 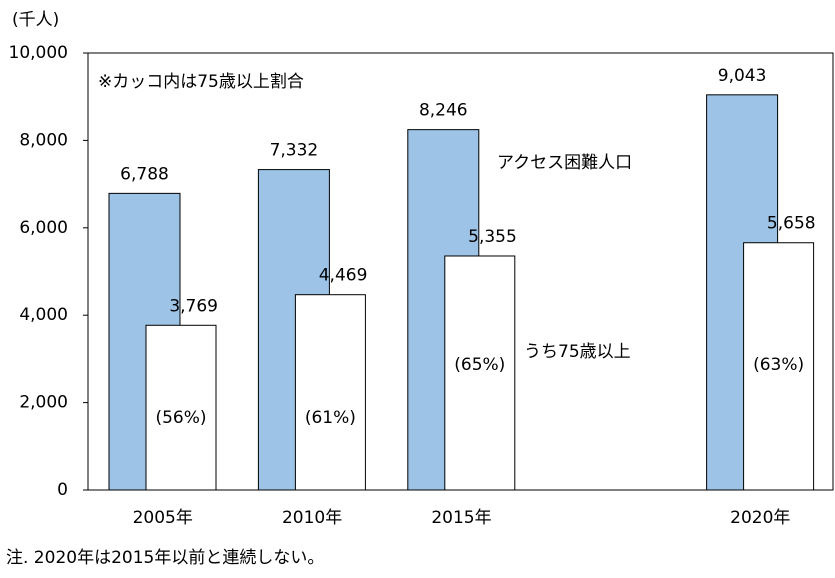 I want to click on footnote: 注. 2020年は2015年以前と連続しない。, so click(x=165, y=558).